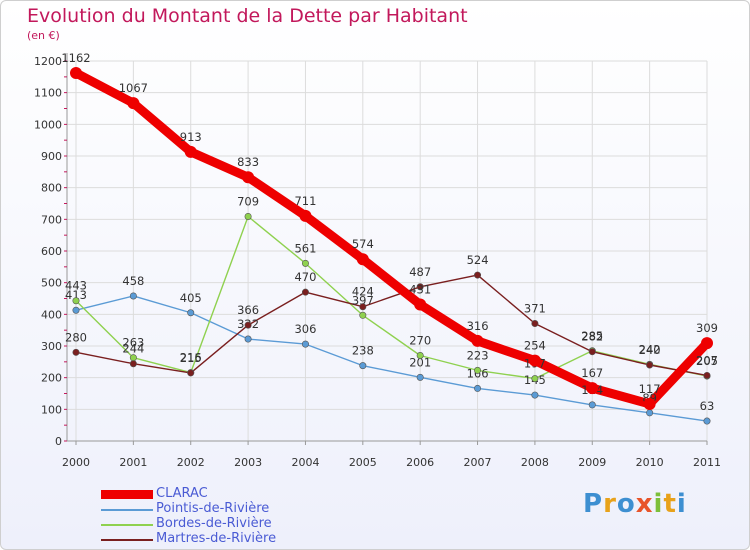  Describe the element at coordinates (191, 358) in the screenshot. I see `data-label: 215` at that location.